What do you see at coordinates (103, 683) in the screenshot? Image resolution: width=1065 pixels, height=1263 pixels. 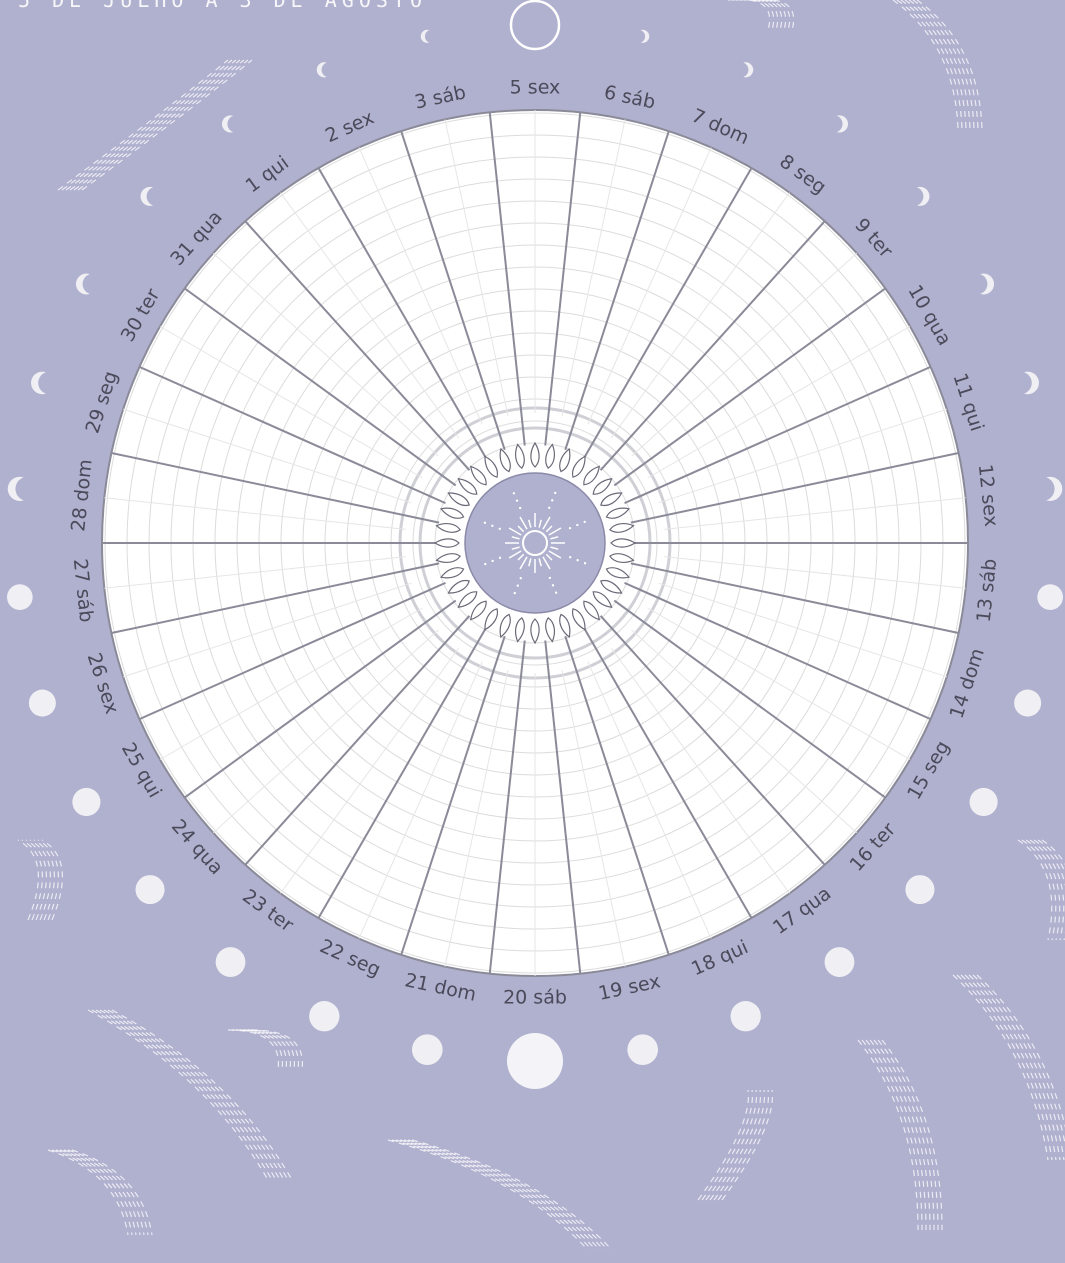 I see `day-label: 26 sex` at bounding box center [103, 683].